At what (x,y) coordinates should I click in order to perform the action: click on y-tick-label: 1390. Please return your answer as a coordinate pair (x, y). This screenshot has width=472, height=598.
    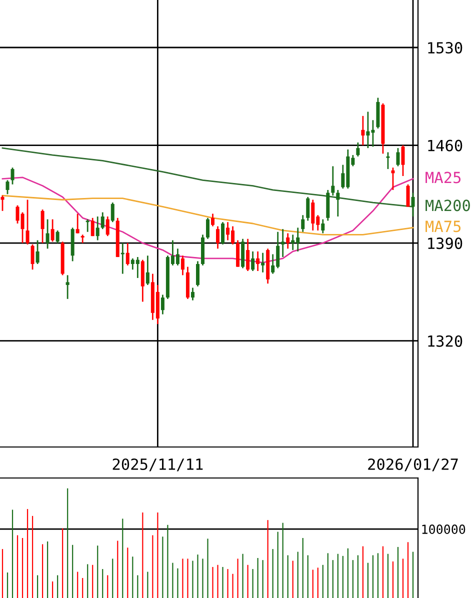
    Looking at the image, I should click on (445, 244).